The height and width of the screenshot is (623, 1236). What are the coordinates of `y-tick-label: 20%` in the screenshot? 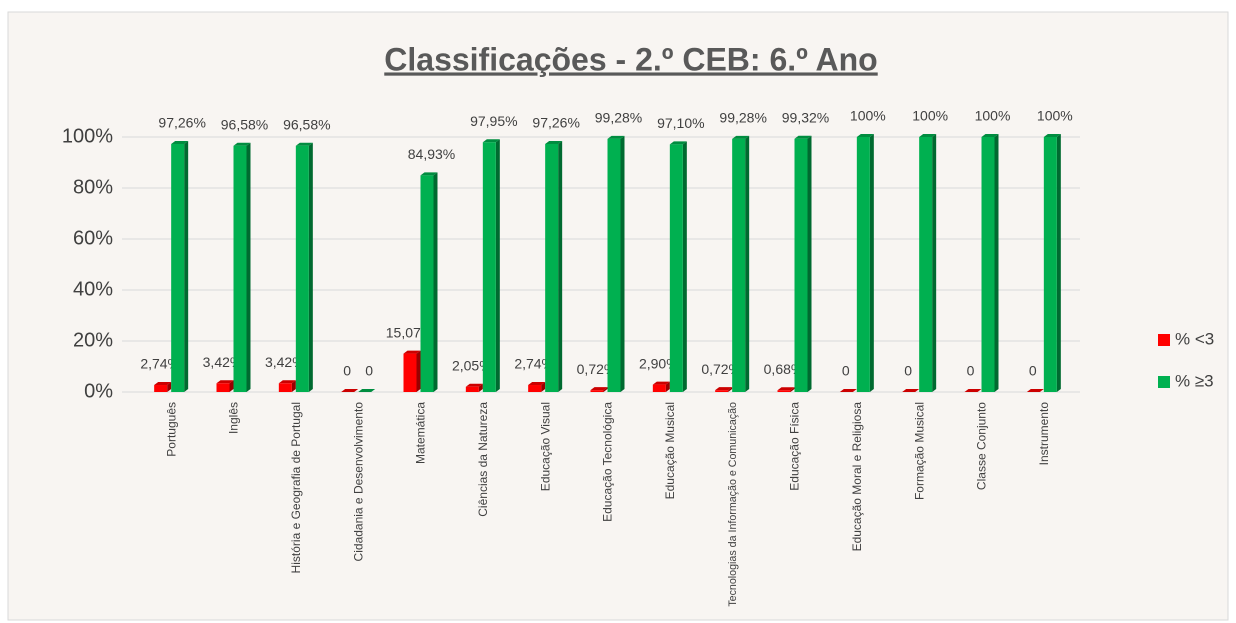 It's located at (93, 340).